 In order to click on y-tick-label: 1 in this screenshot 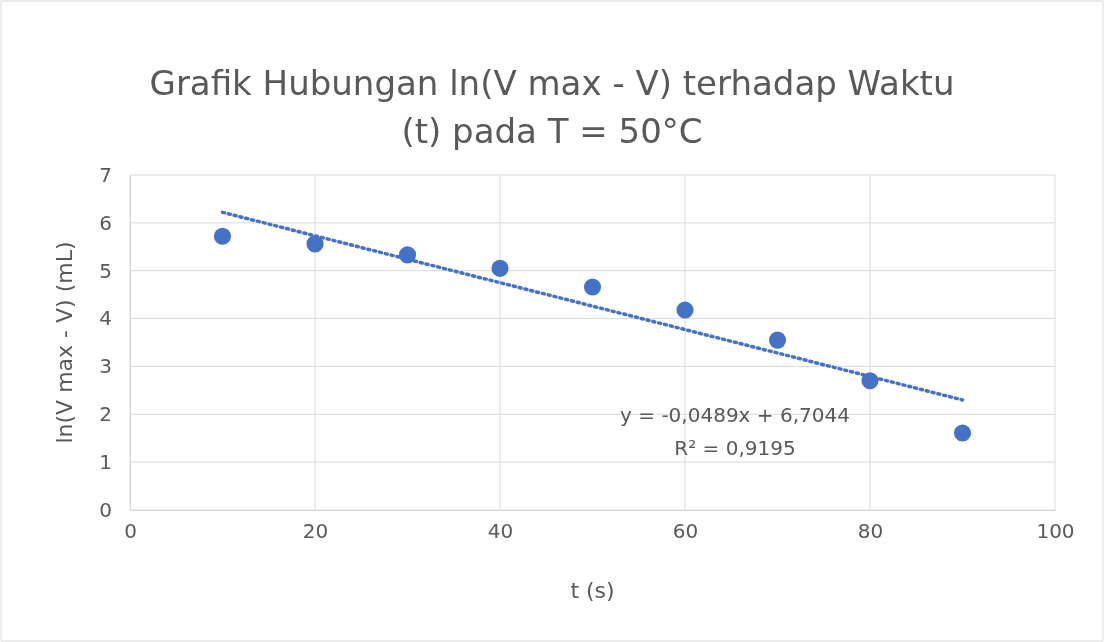, I will do `click(105, 462)`.